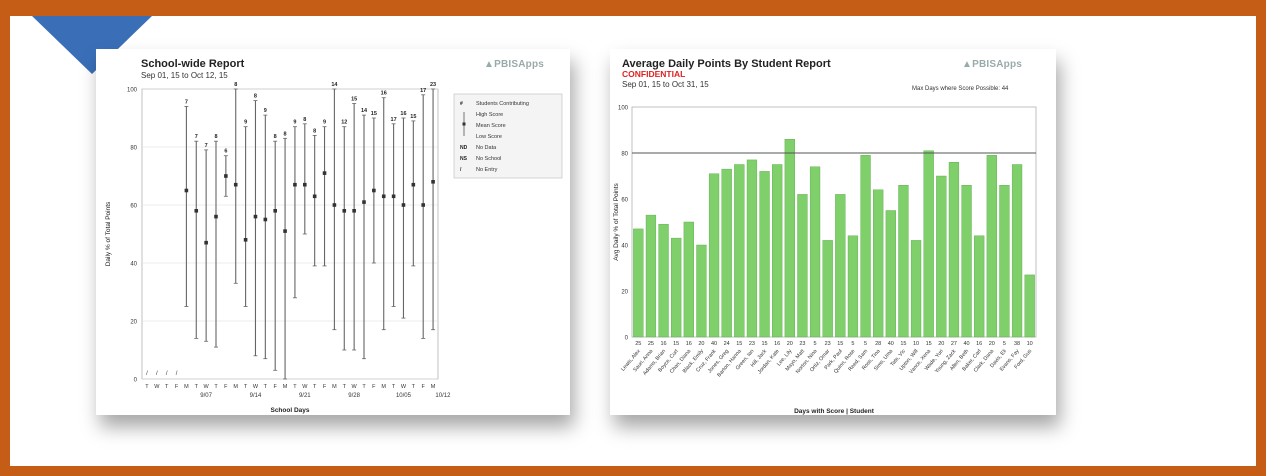  What do you see at coordinates (344, 123) in the screenshot?
I see `students-contributing-label: 12` at bounding box center [344, 123].